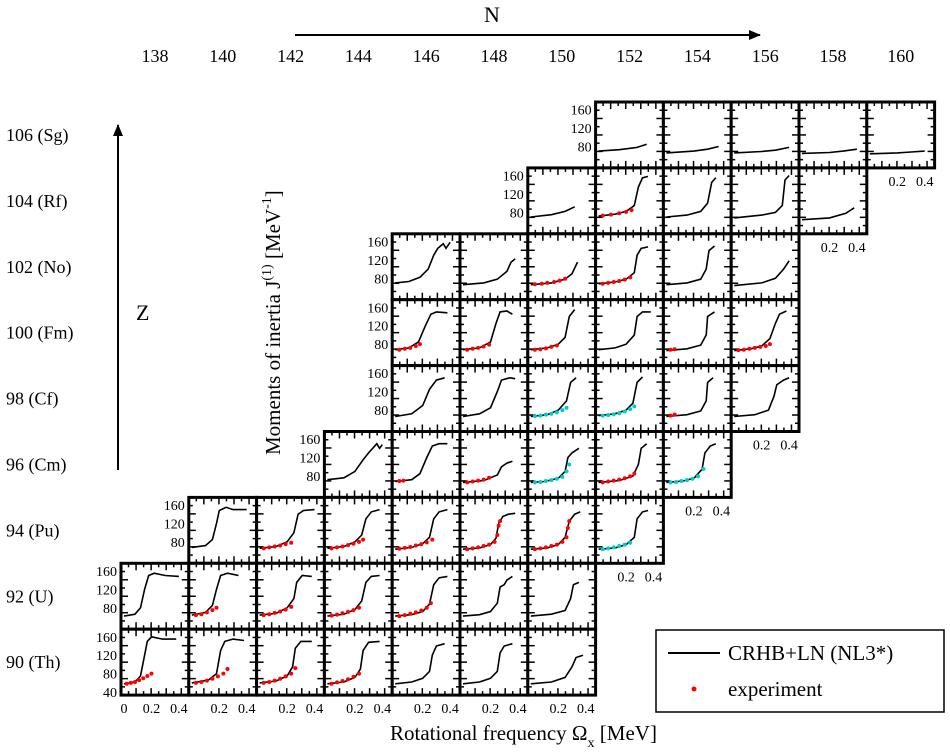  Describe the element at coordinates (222, 56) in the screenshot. I see `n-value-label: 140` at that location.